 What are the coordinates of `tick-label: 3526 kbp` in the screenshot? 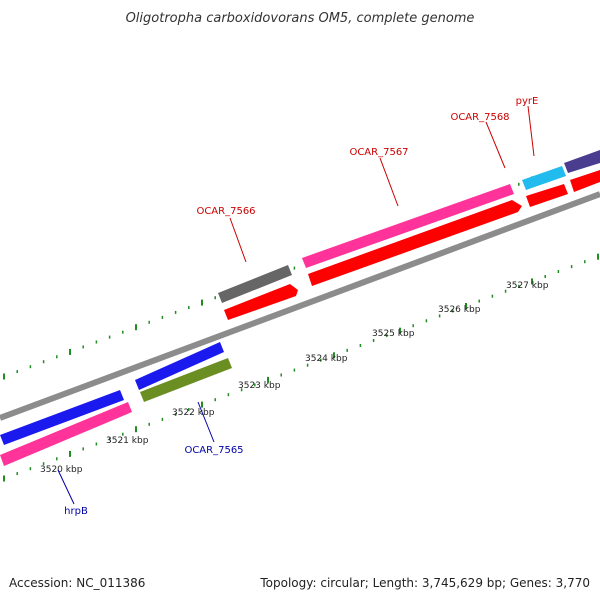 It's located at (459, 310).